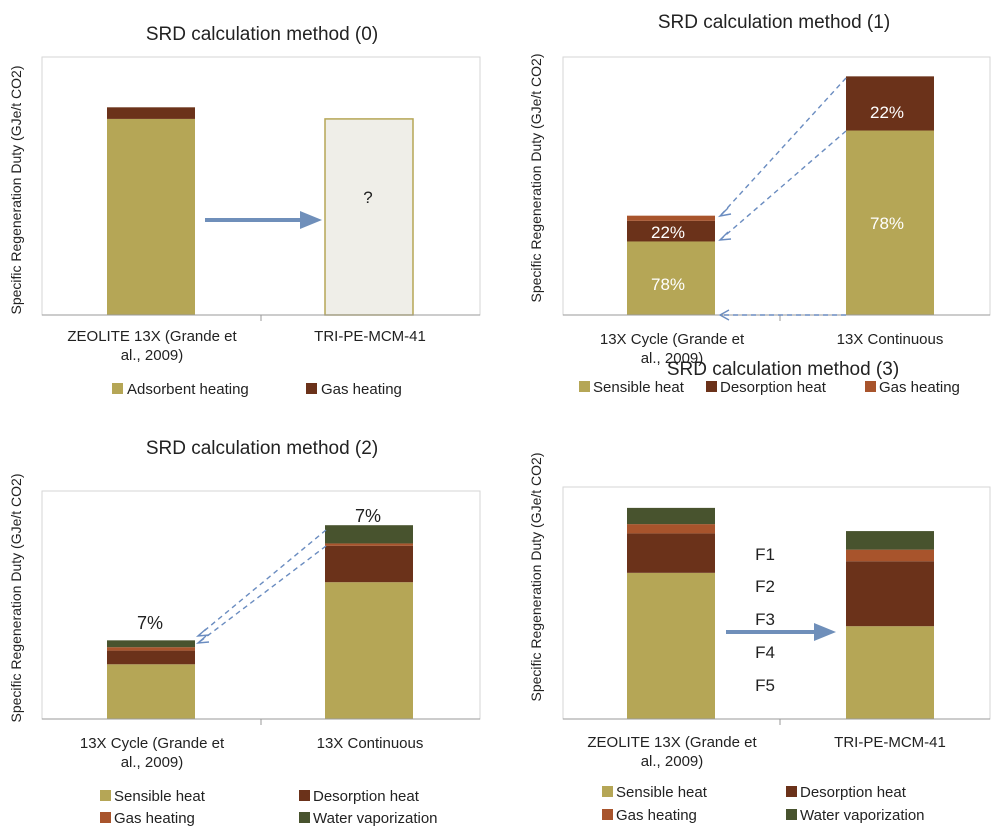 Image resolution: width=992 pixels, height=828 pixels. Describe the element at coordinates (262, 448) in the screenshot. I see `chart-title: SRD calculation method (2)` at that location.